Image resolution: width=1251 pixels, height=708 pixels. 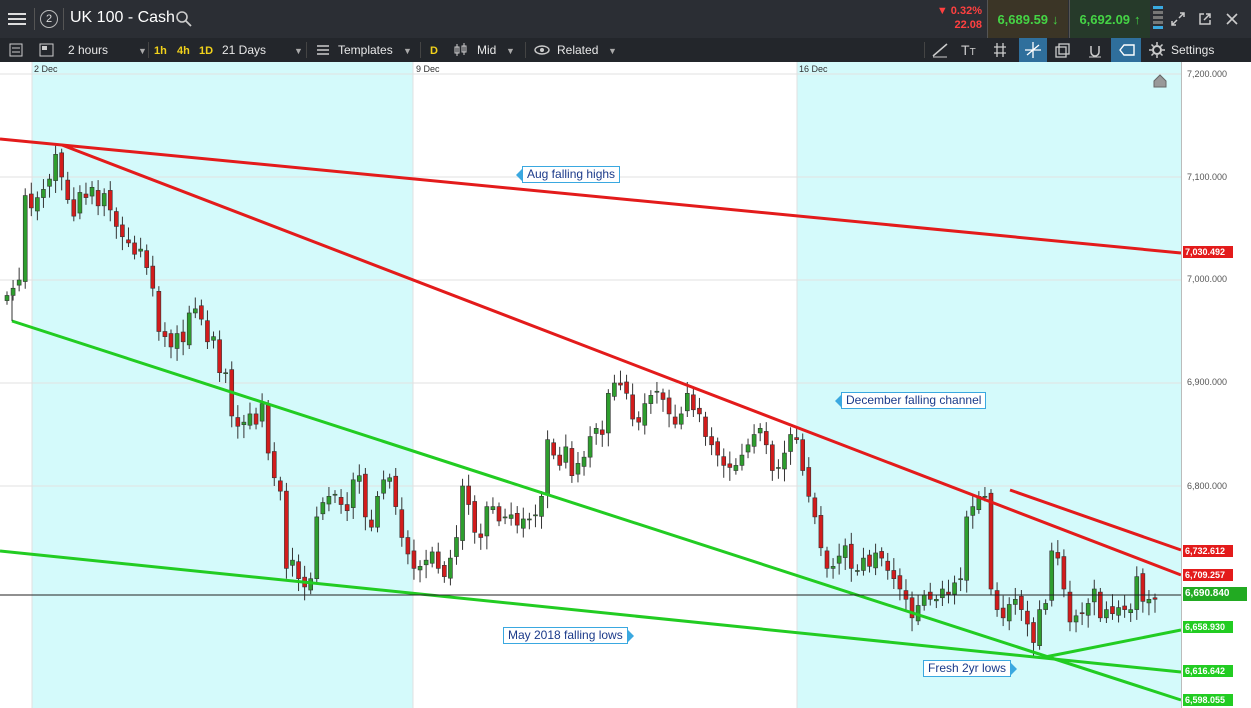 I want to click on change-box: ▼ 0.32% 22.08, so click(x=955, y=19).